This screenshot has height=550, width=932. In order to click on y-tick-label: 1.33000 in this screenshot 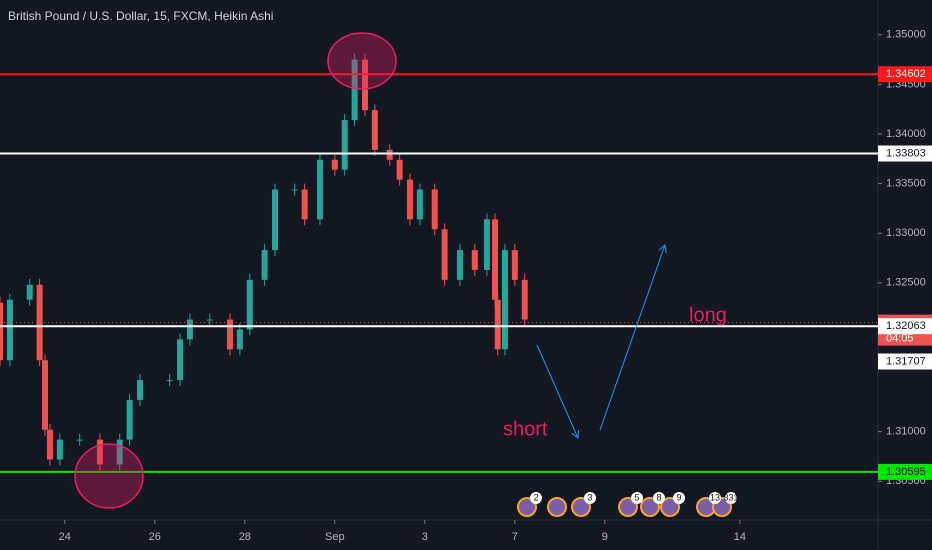, I will do `click(906, 233)`.